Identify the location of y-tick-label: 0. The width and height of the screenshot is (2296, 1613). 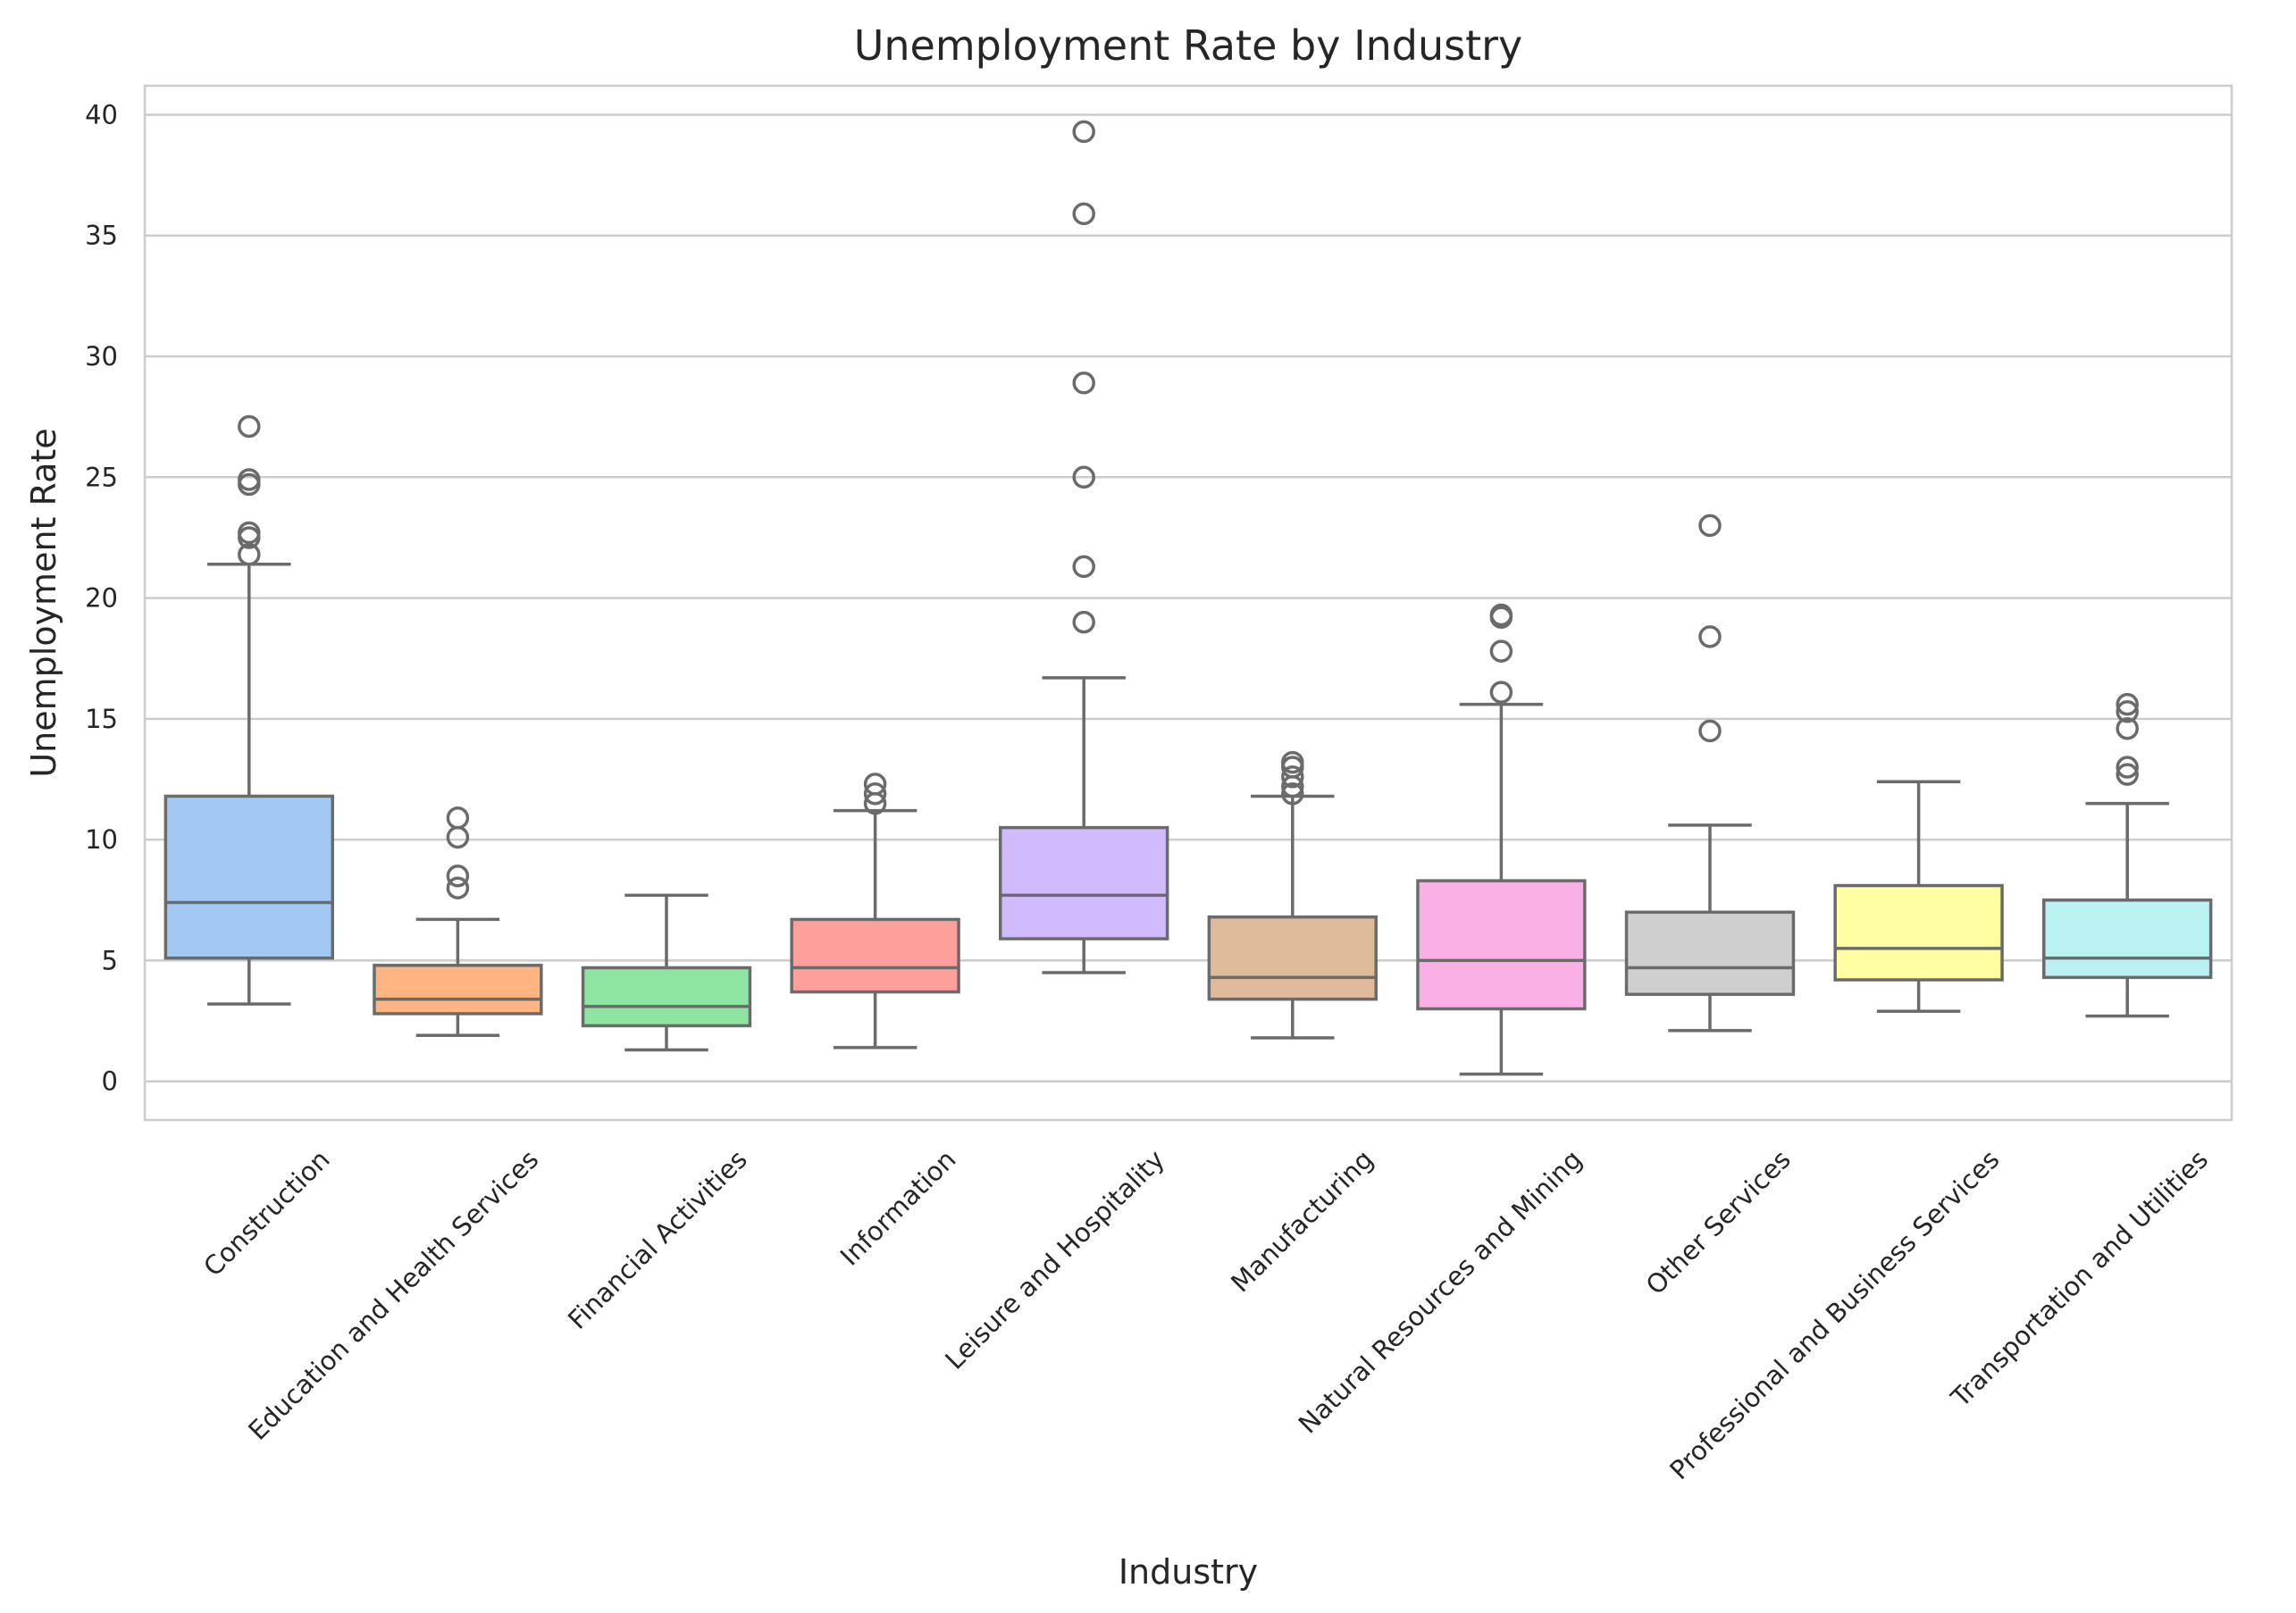
(110, 1081).